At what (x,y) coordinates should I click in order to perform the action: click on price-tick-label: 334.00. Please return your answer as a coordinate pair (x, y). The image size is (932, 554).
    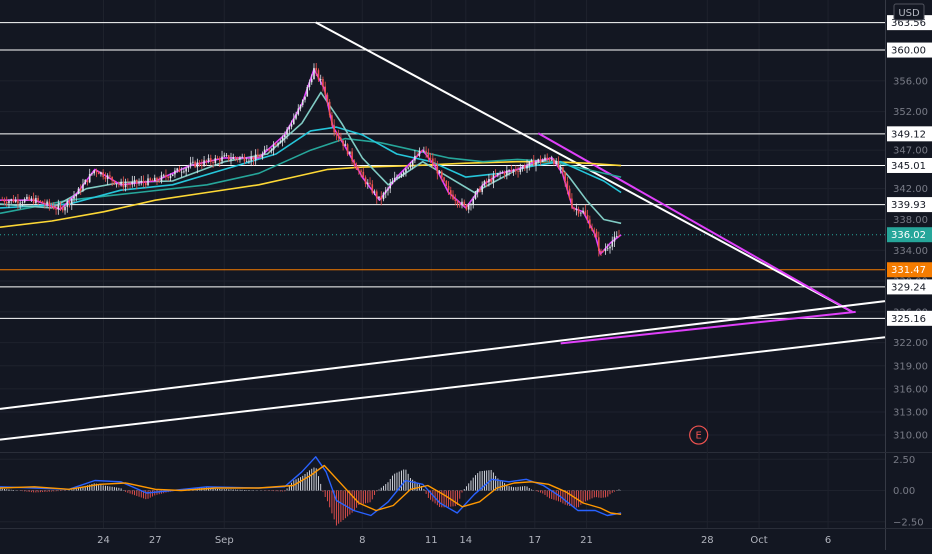
    Looking at the image, I should click on (910, 251).